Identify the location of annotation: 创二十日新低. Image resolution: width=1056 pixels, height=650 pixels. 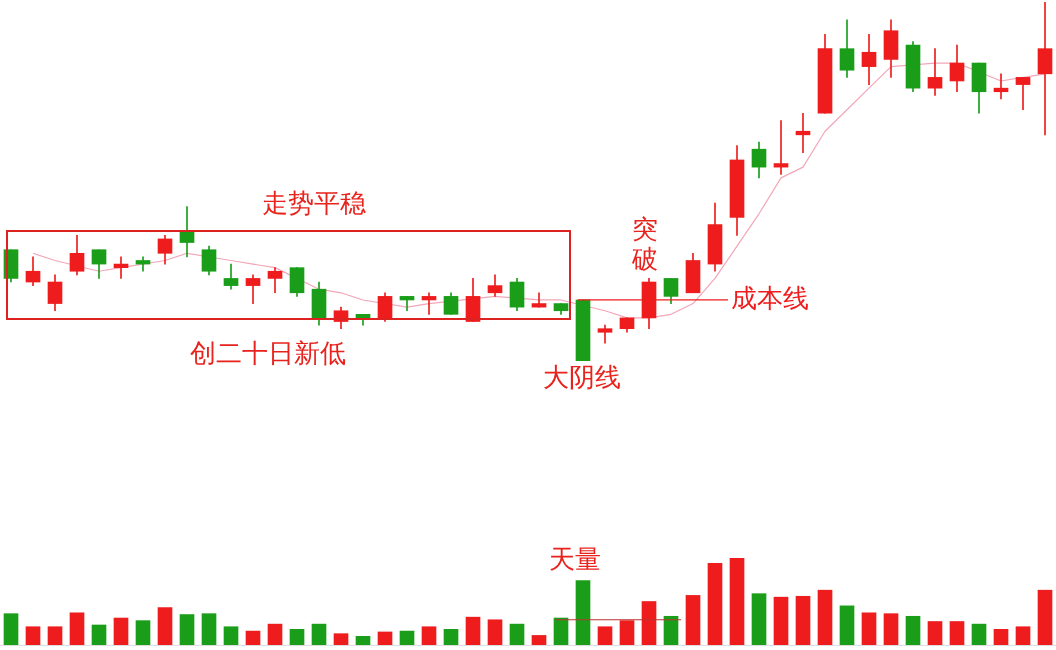
(268, 353).